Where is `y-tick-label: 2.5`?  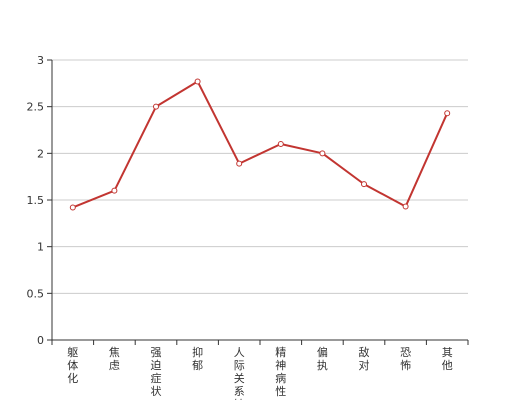 y-tick-label: 2.5 is located at coordinates (36, 107).